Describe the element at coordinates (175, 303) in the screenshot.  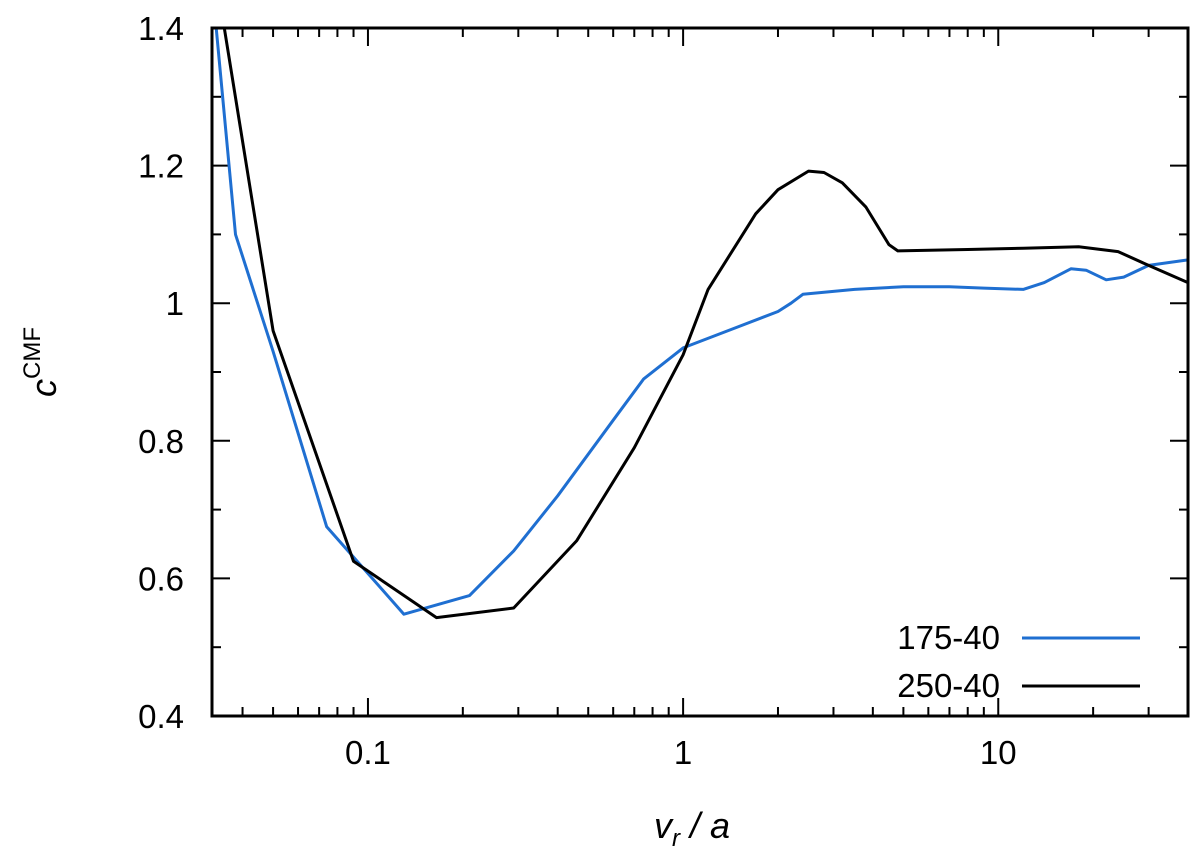
I see `y-tick-label: 1` at that location.